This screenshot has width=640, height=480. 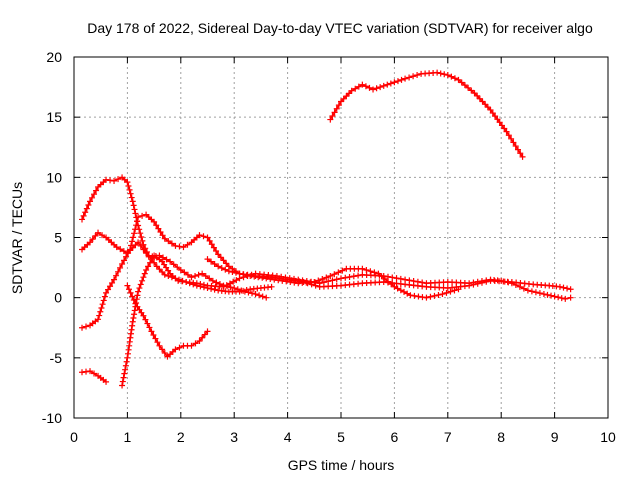 I want to click on x-tick-label: 6, so click(x=395, y=437).